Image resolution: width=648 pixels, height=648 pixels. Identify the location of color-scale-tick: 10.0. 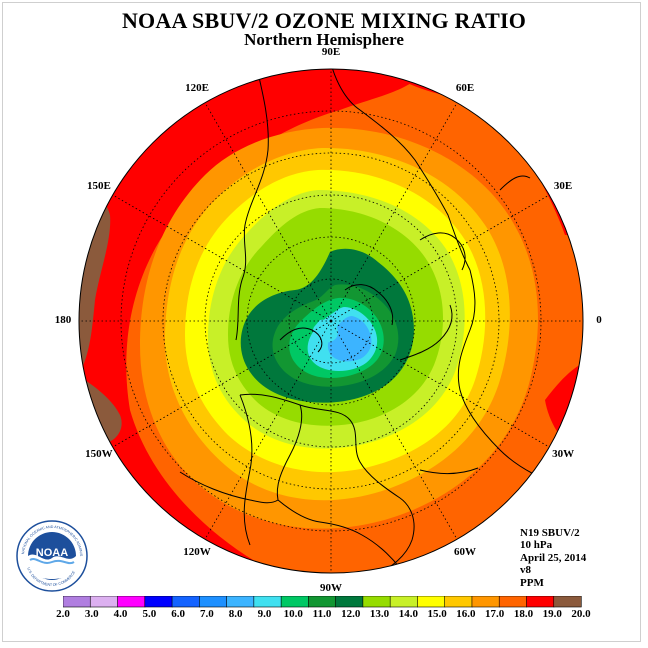
(293, 614).